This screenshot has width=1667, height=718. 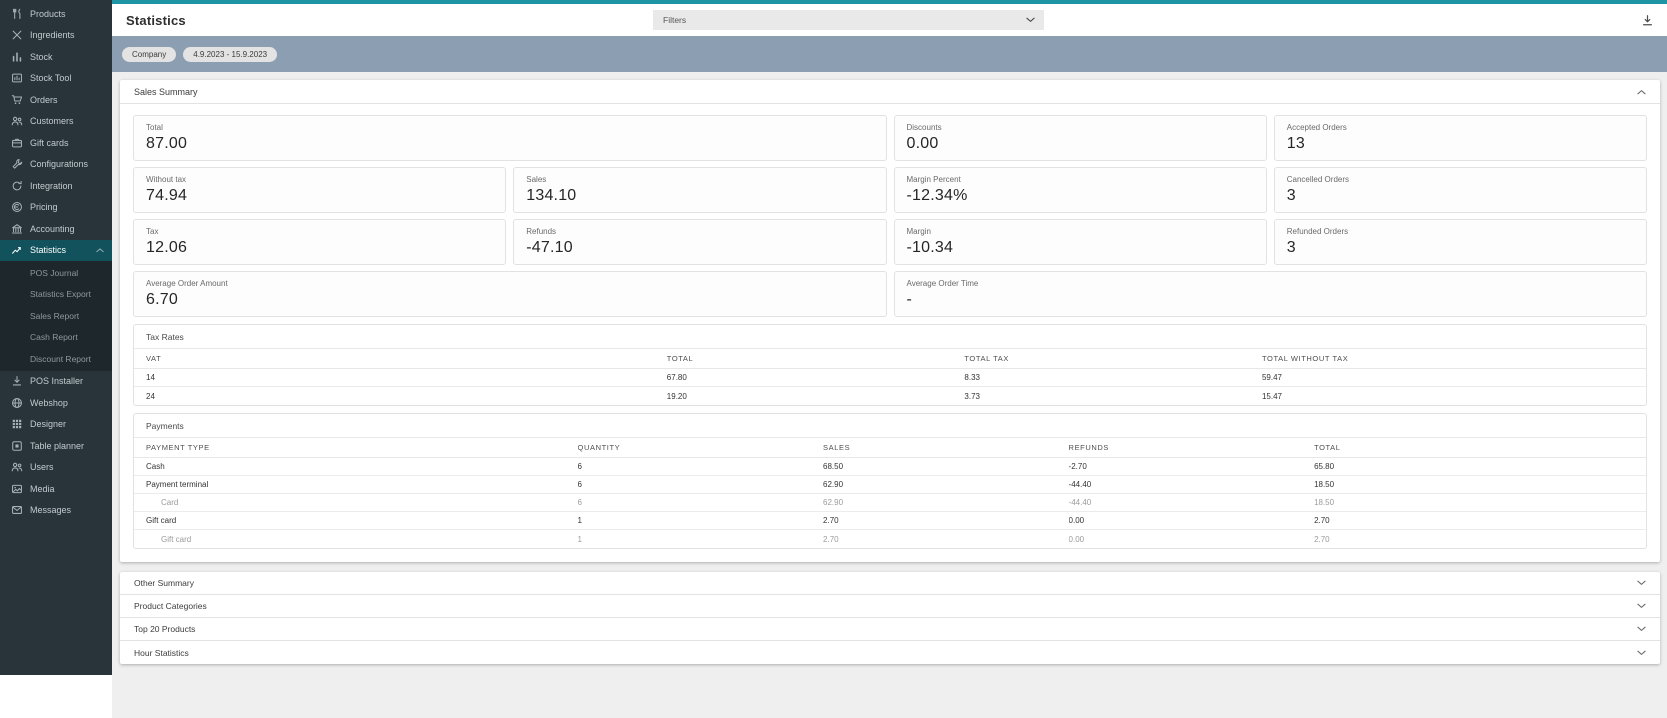 What do you see at coordinates (56, 57) in the screenshot?
I see `sidebar-item-stock: Stock` at bounding box center [56, 57].